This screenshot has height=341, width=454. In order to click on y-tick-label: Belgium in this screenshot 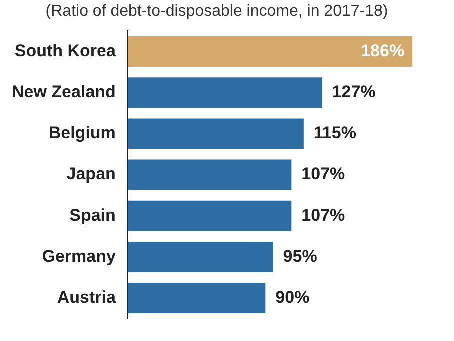, I will do `click(82, 133)`.